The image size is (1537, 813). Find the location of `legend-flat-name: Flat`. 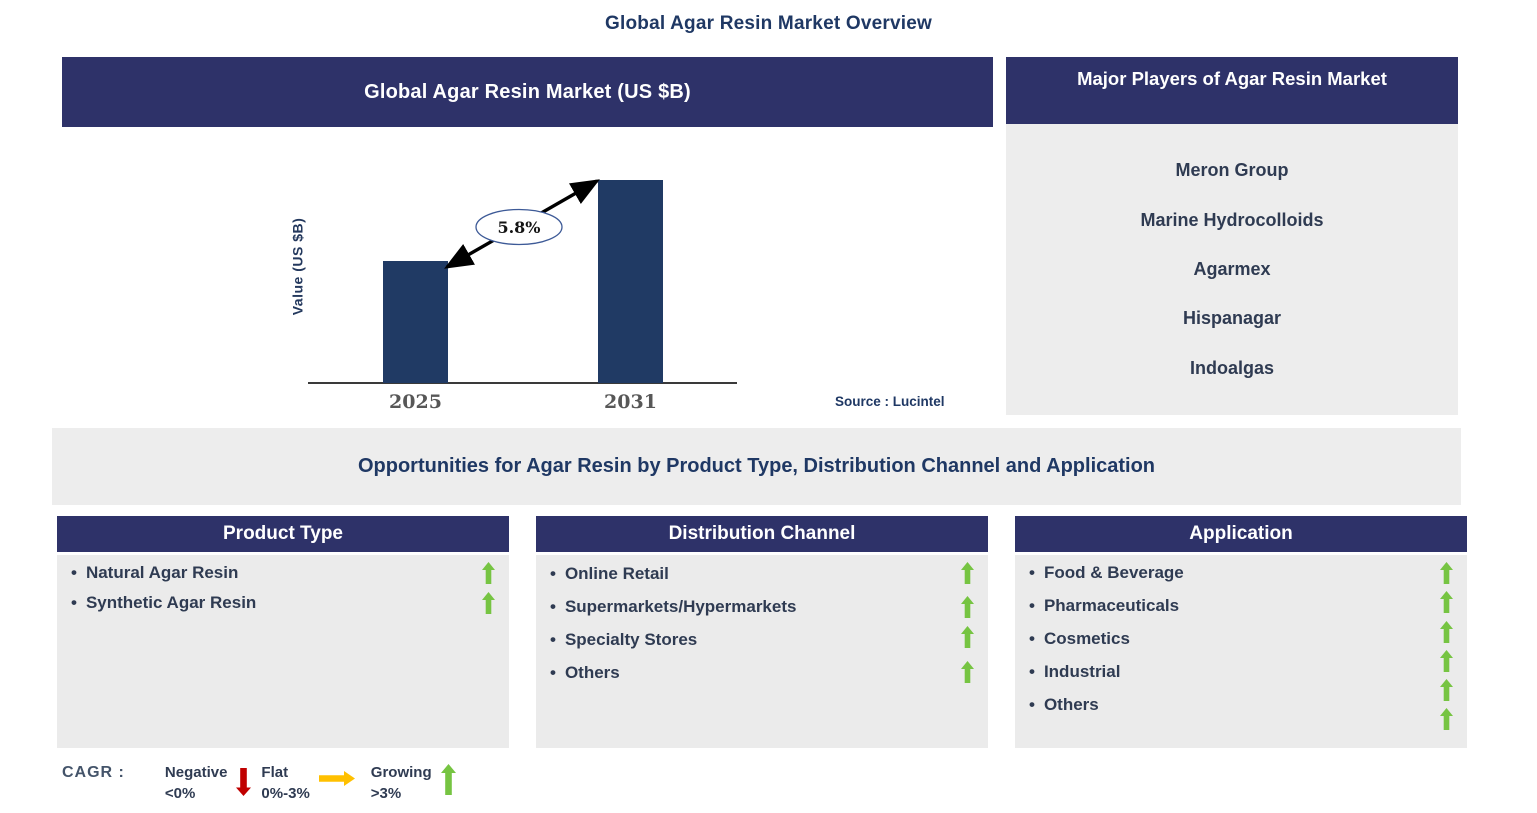

legend-flat-name: Flat is located at coordinates (275, 772).